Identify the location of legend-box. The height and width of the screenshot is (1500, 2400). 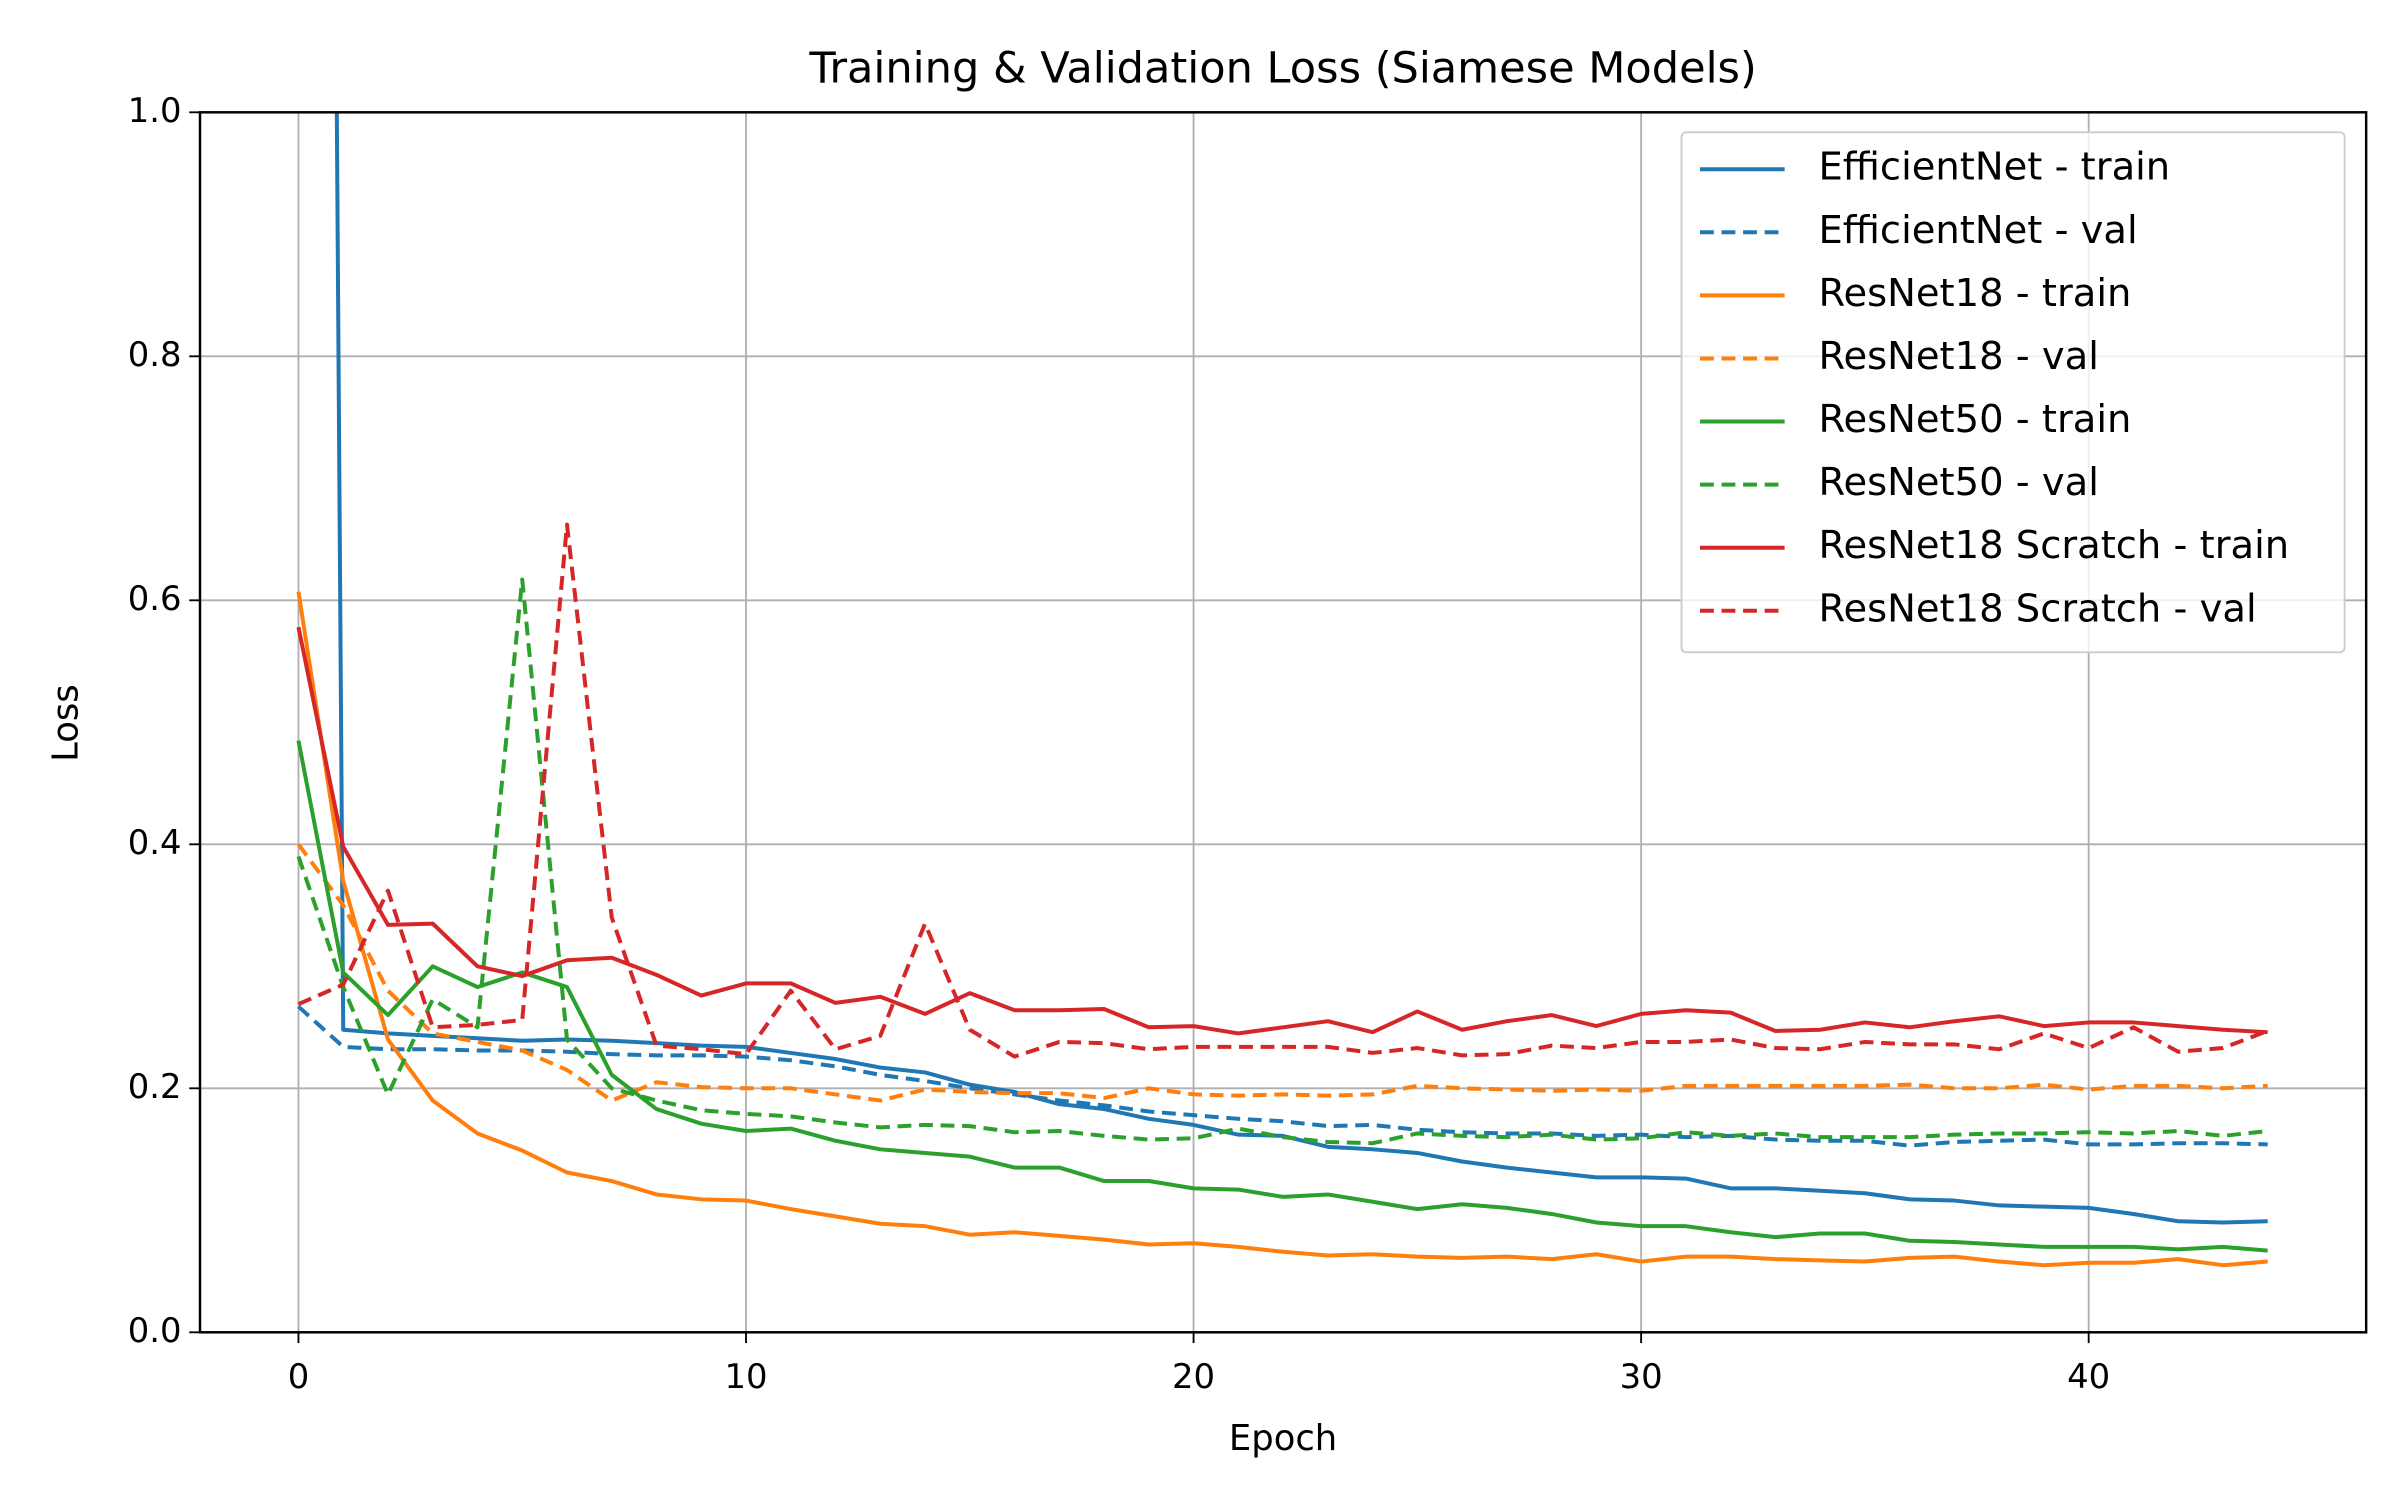
(2013, 392).